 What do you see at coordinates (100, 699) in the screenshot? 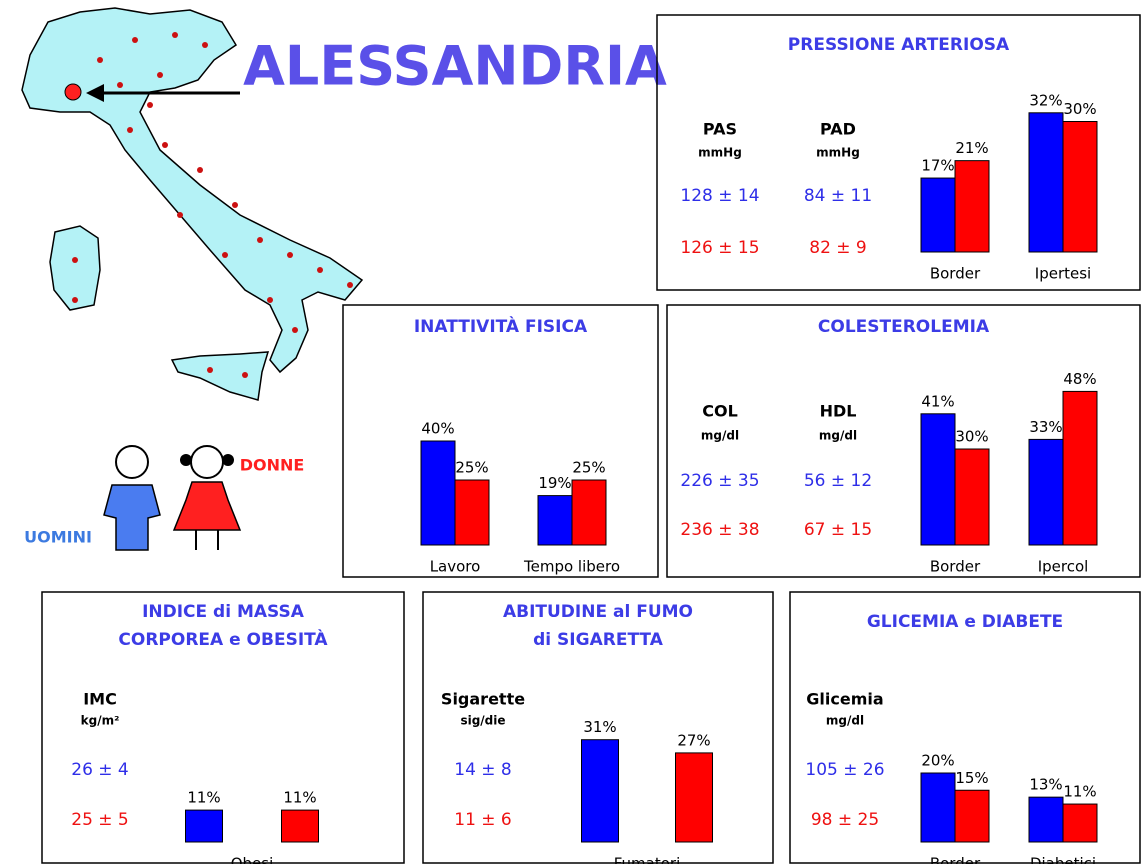
I see `measure-name: IMC` at bounding box center [100, 699].